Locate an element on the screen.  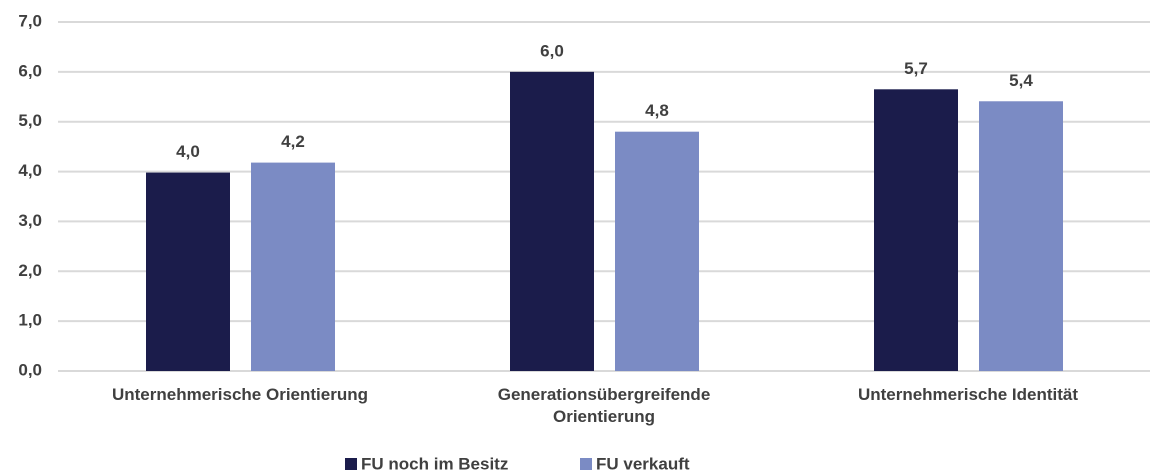
data-label: 4,2 is located at coordinates (293, 141).